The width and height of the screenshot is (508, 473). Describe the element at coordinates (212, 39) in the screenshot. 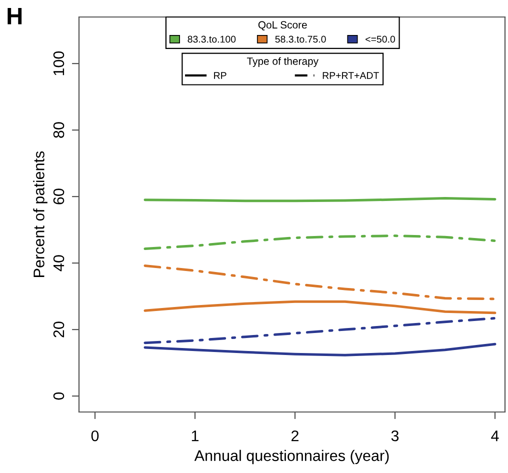

I see `legend-label: 83.3.to.100` at that location.